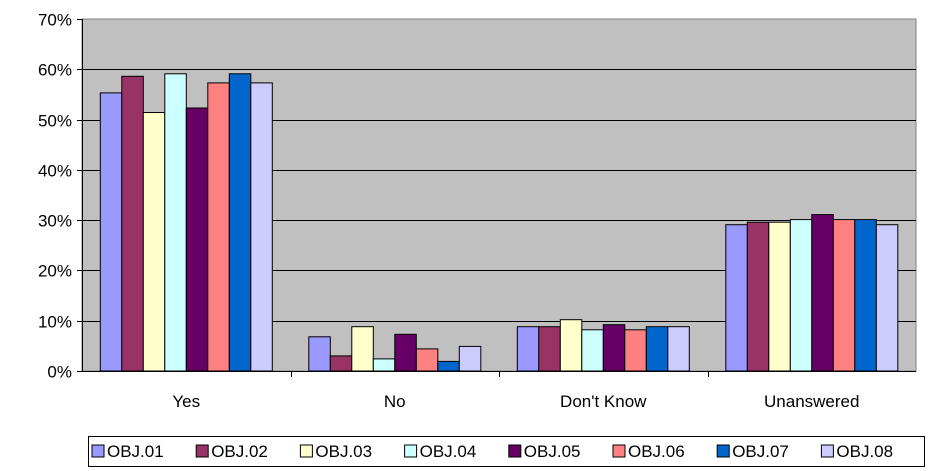 This screenshot has width=932, height=471. Describe the element at coordinates (55, 322) in the screenshot. I see `y-tick-label: 10%` at that location.